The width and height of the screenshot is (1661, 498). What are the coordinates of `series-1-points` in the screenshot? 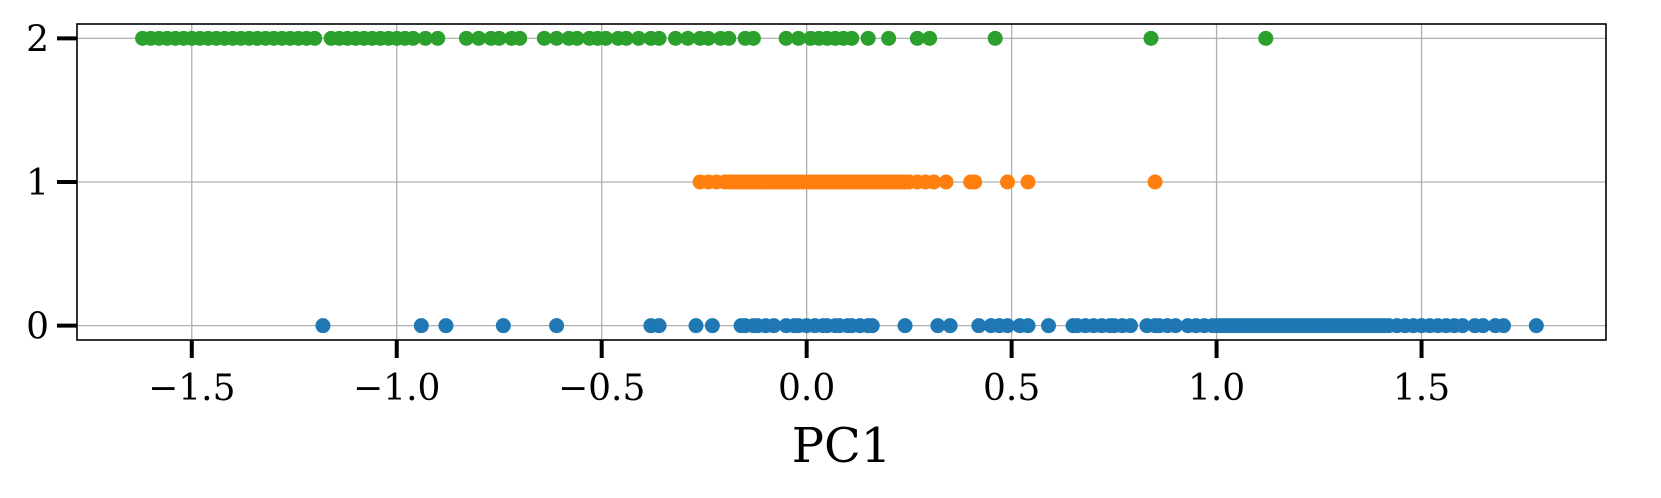 It's located at (927, 182).